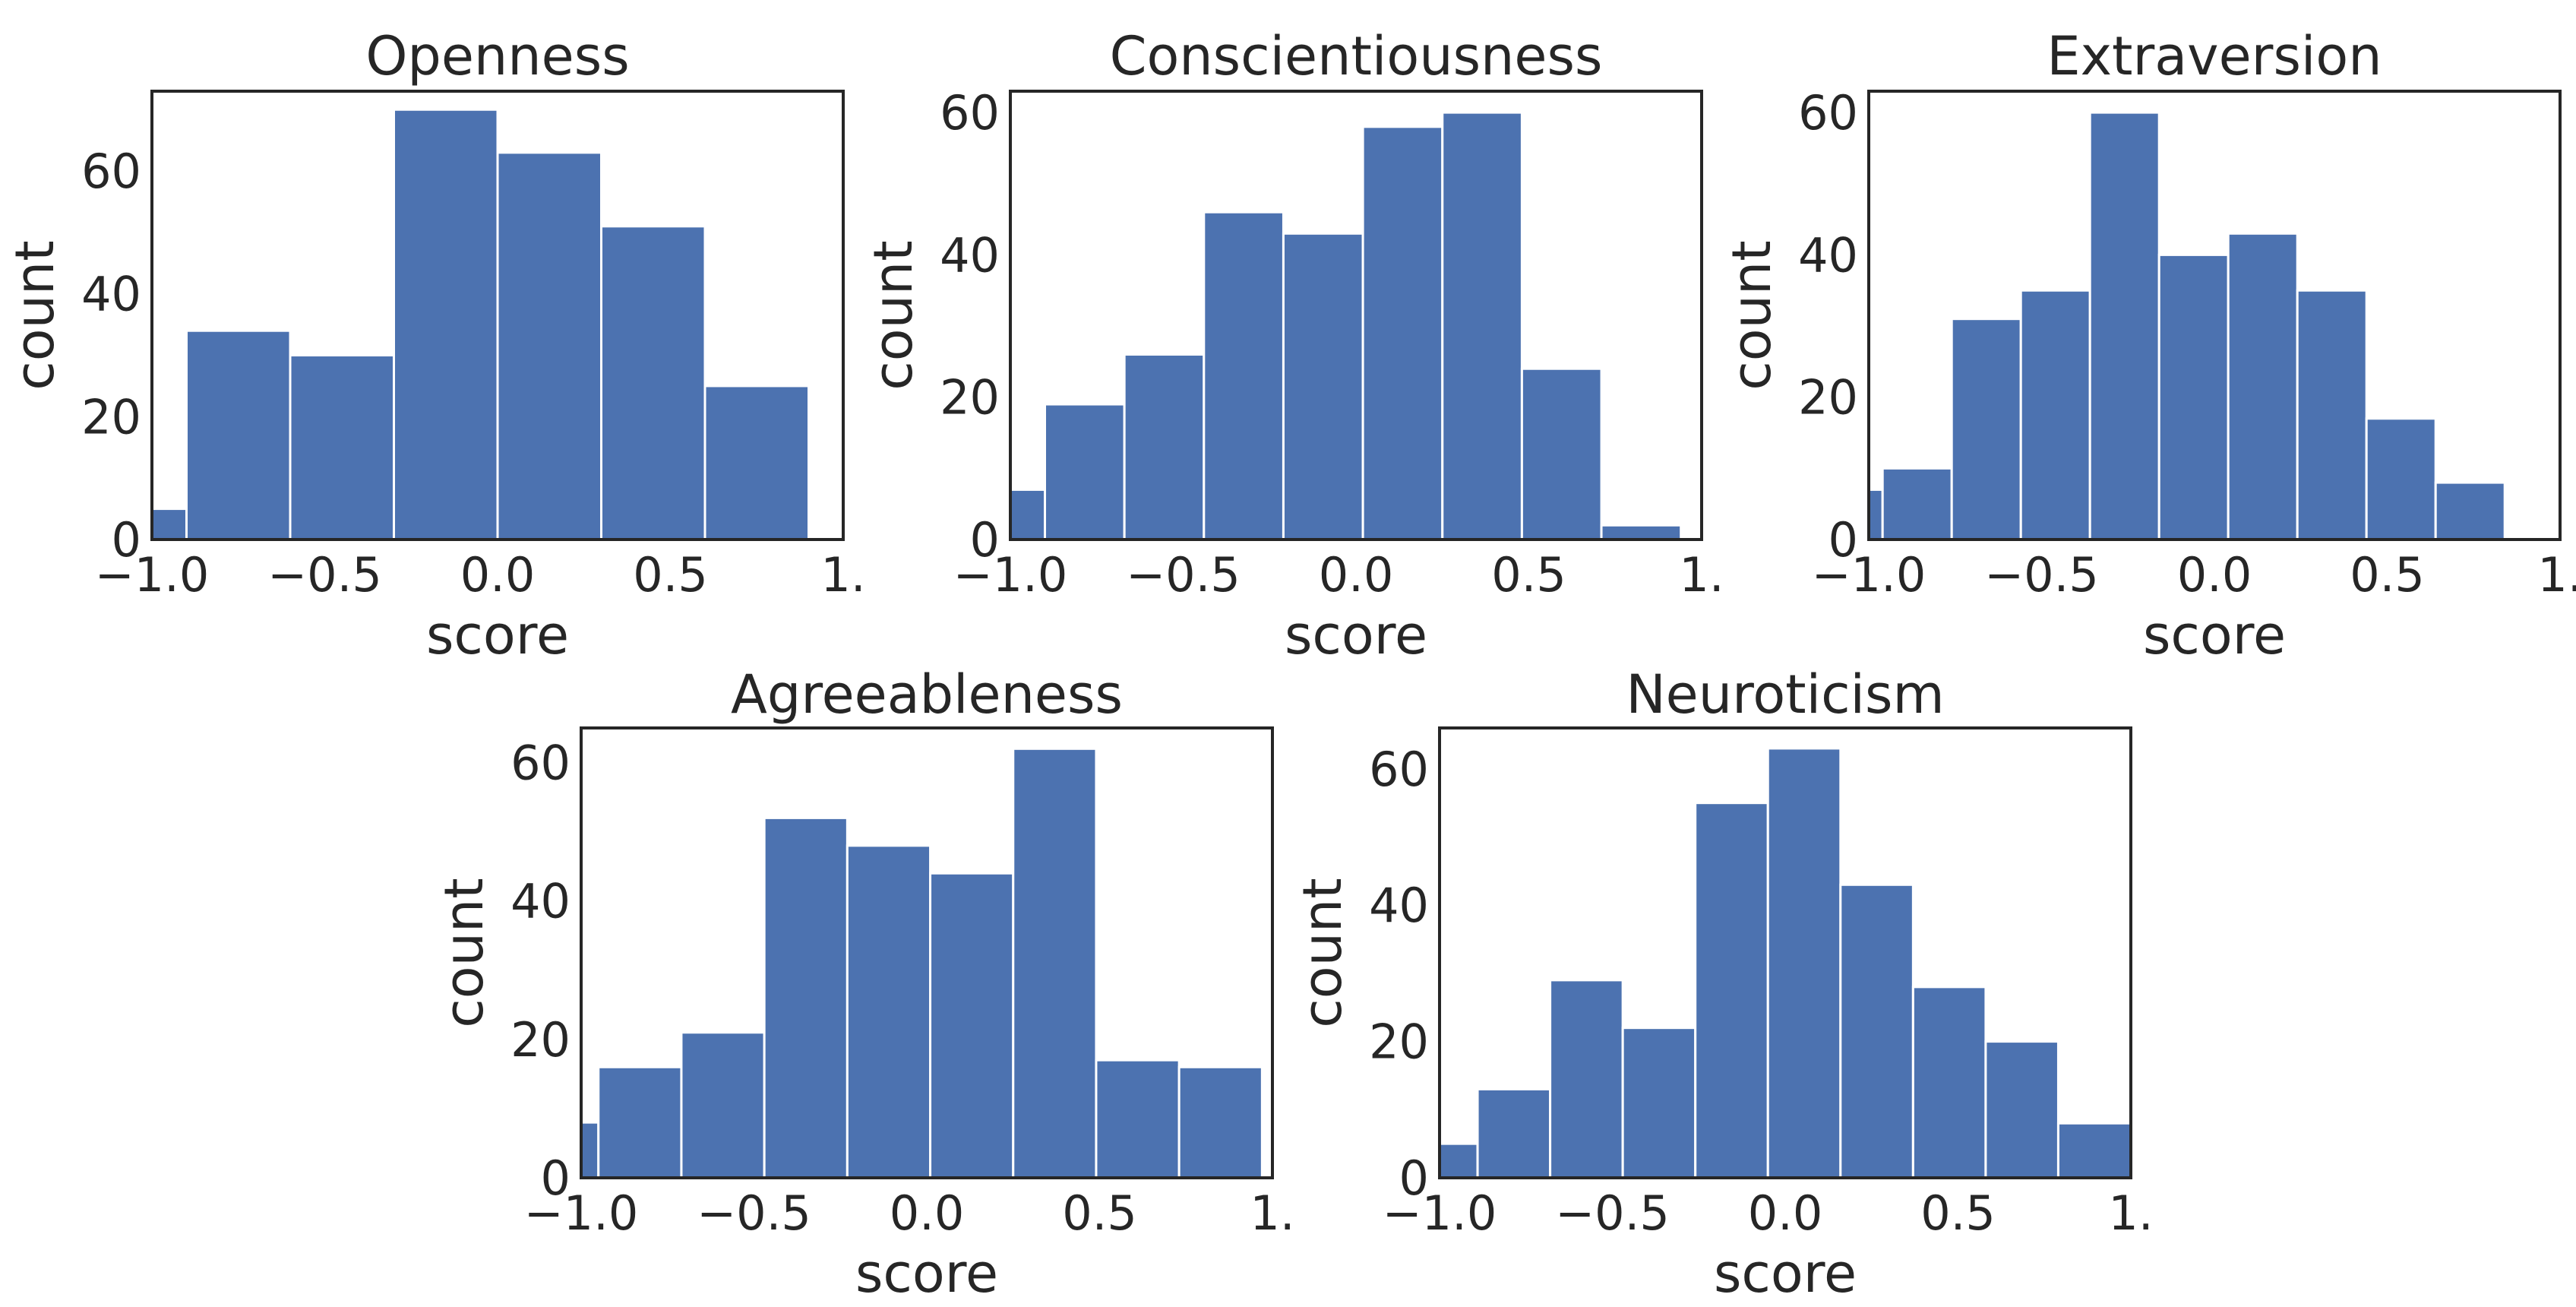  I want to click on panel-title: Conscientiousness, so click(1356, 56).